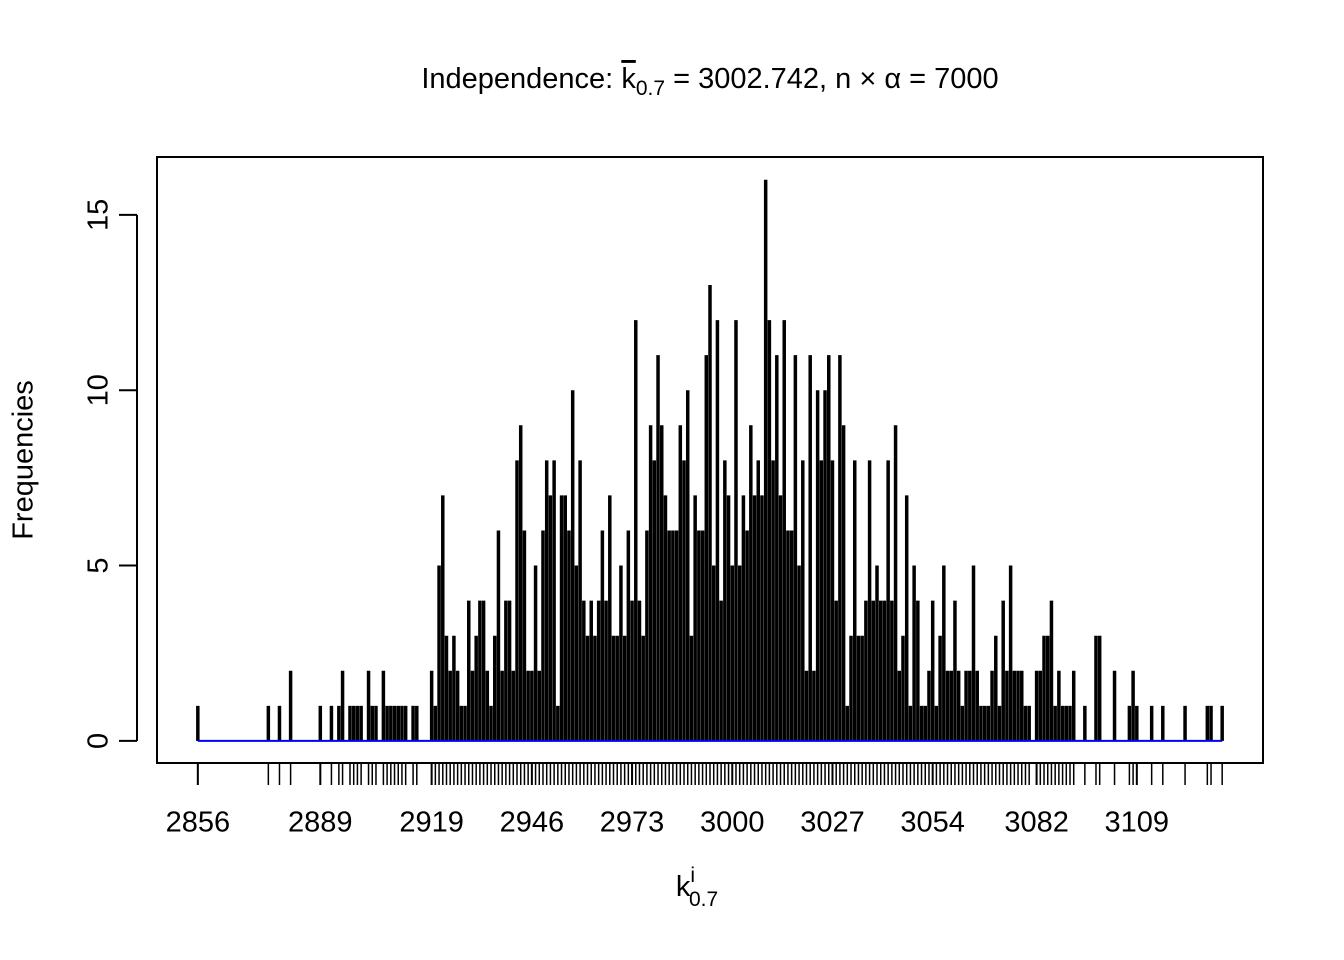 Image resolution: width=1344 pixels, height=960 pixels. I want to click on x-tick-label: 2919, so click(431, 823).